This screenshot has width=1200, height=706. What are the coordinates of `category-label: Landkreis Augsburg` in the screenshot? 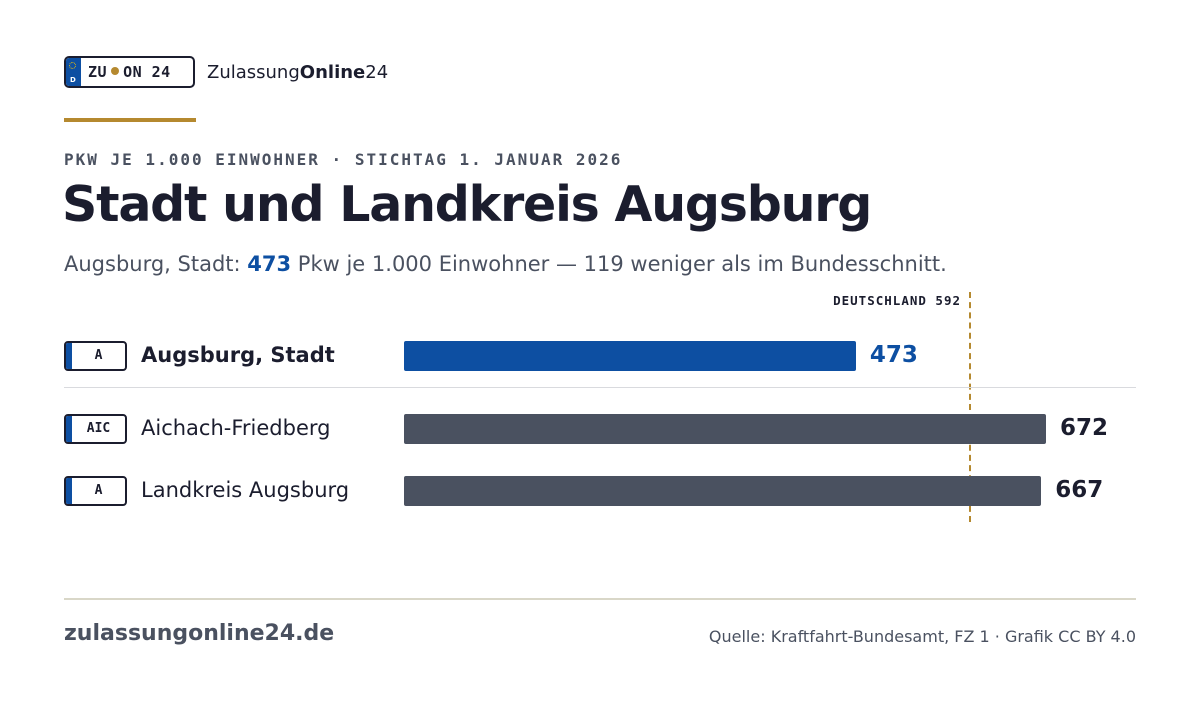 It's located at (245, 490).